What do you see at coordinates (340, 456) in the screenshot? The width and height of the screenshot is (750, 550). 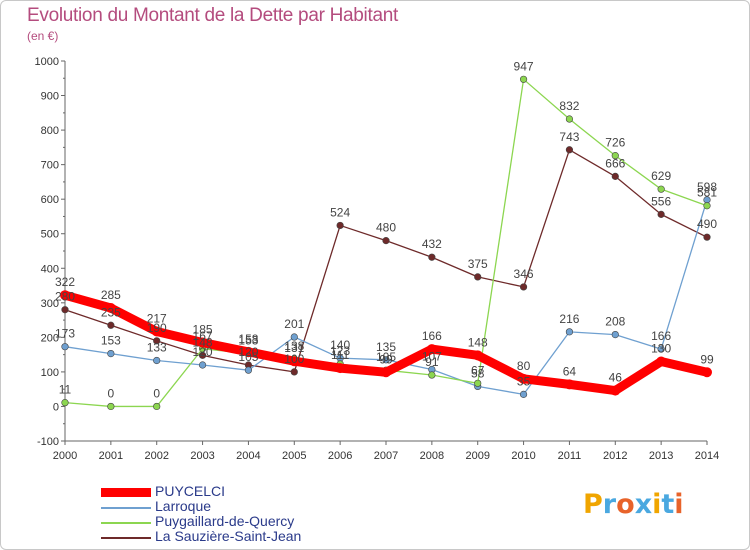 I see `x-tick-label: 2006` at bounding box center [340, 456].